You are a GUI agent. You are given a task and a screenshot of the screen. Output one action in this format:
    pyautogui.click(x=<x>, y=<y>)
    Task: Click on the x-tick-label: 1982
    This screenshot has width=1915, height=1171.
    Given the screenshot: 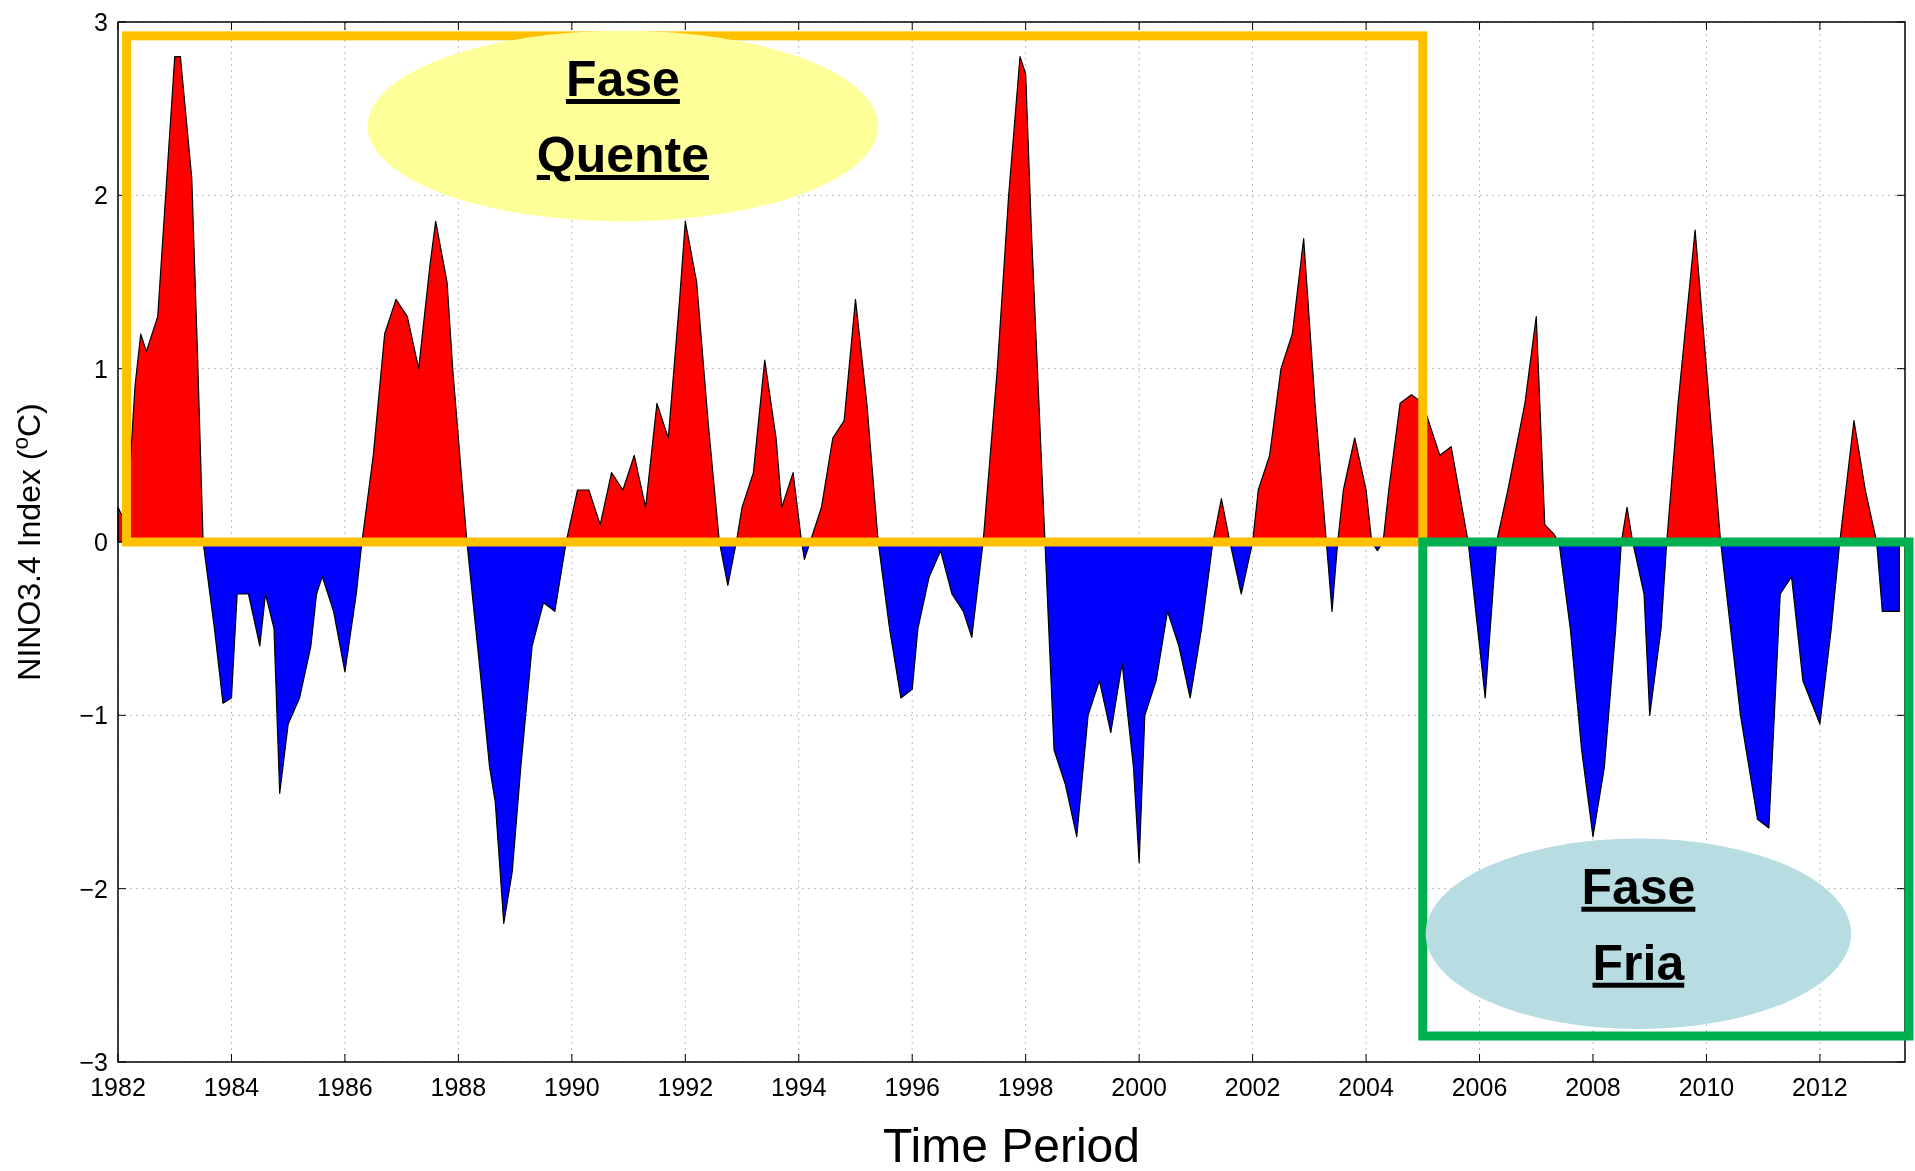 What is the action you would take?
    pyautogui.click(x=118, y=1087)
    